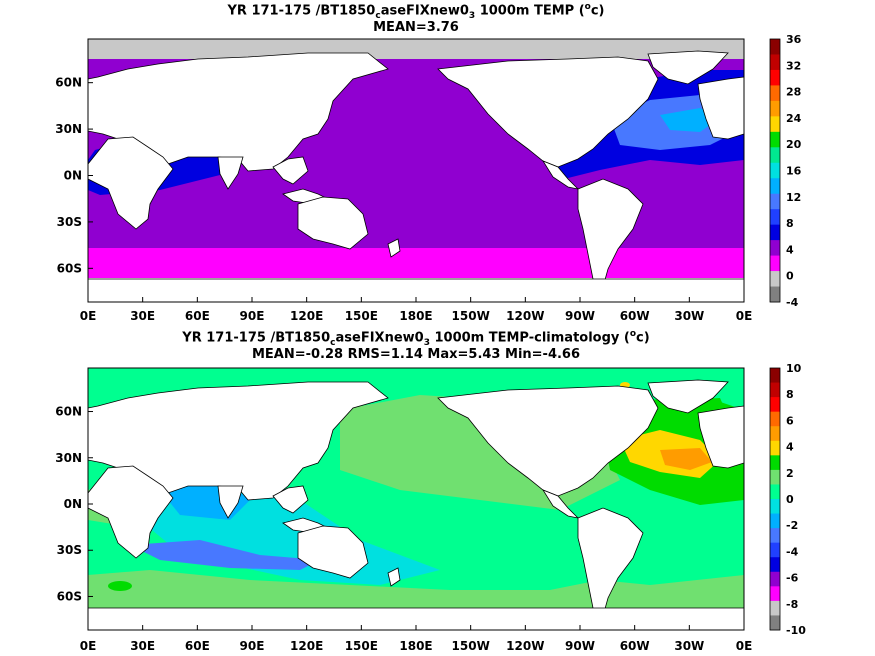 The image size is (875, 656). Describe the element at coordinates (69, 222) in the screenshot. I see `y-tick-label: 30S` at that location.